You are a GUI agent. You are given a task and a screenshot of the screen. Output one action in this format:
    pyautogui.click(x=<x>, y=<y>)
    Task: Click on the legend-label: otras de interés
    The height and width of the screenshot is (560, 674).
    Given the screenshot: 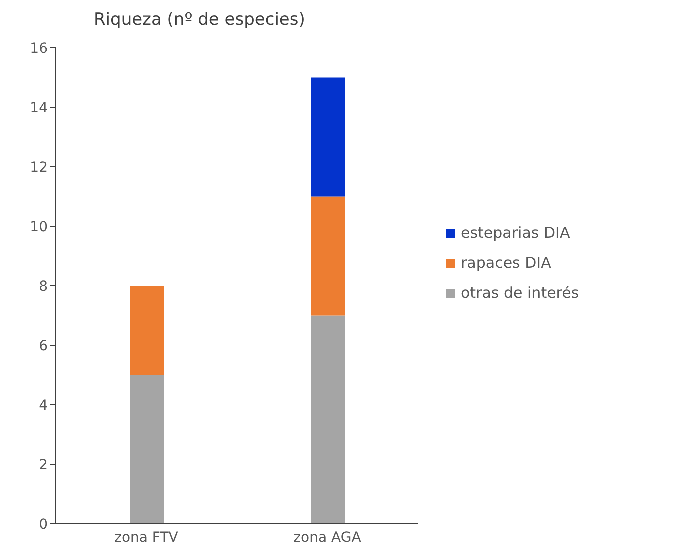 What is the action you would take?
    pyautogui.click(x=520, y=293)
    